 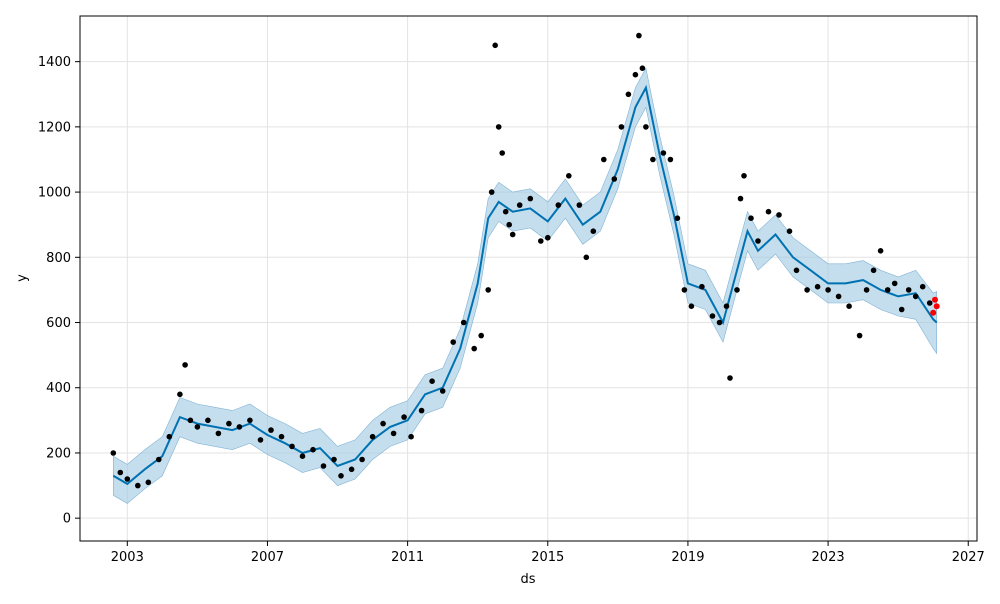 What do you see at coordinates (547, 557) in the screenshot?
I see `x-tick-label: 2015` at bounding box center [547, 557].